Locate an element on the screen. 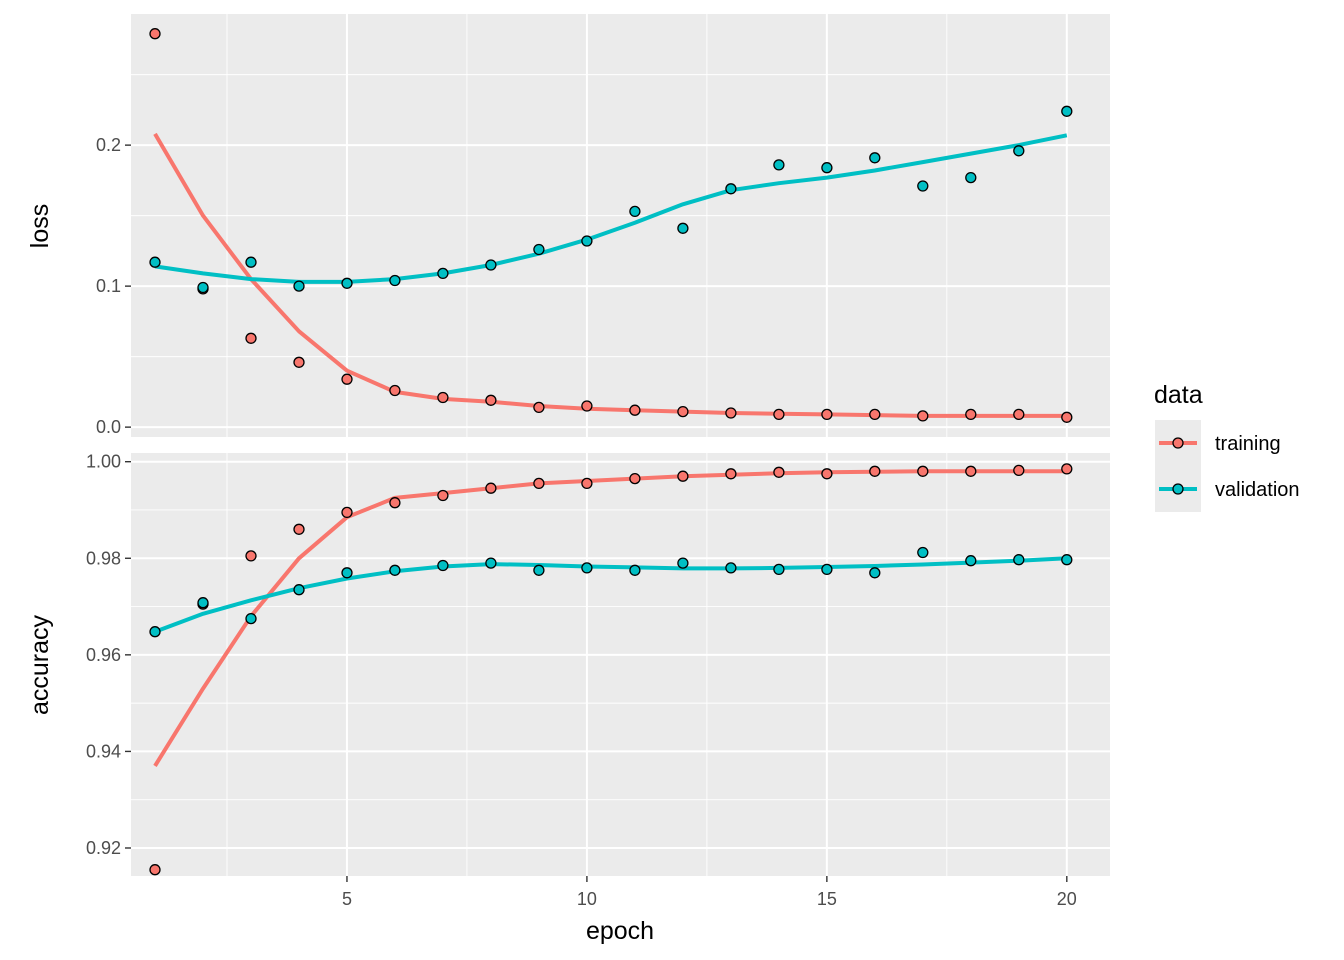 The height and width of the screenshot is (960, 1344). y-tick-label: 0.98 is located at coordinates (103, 558).